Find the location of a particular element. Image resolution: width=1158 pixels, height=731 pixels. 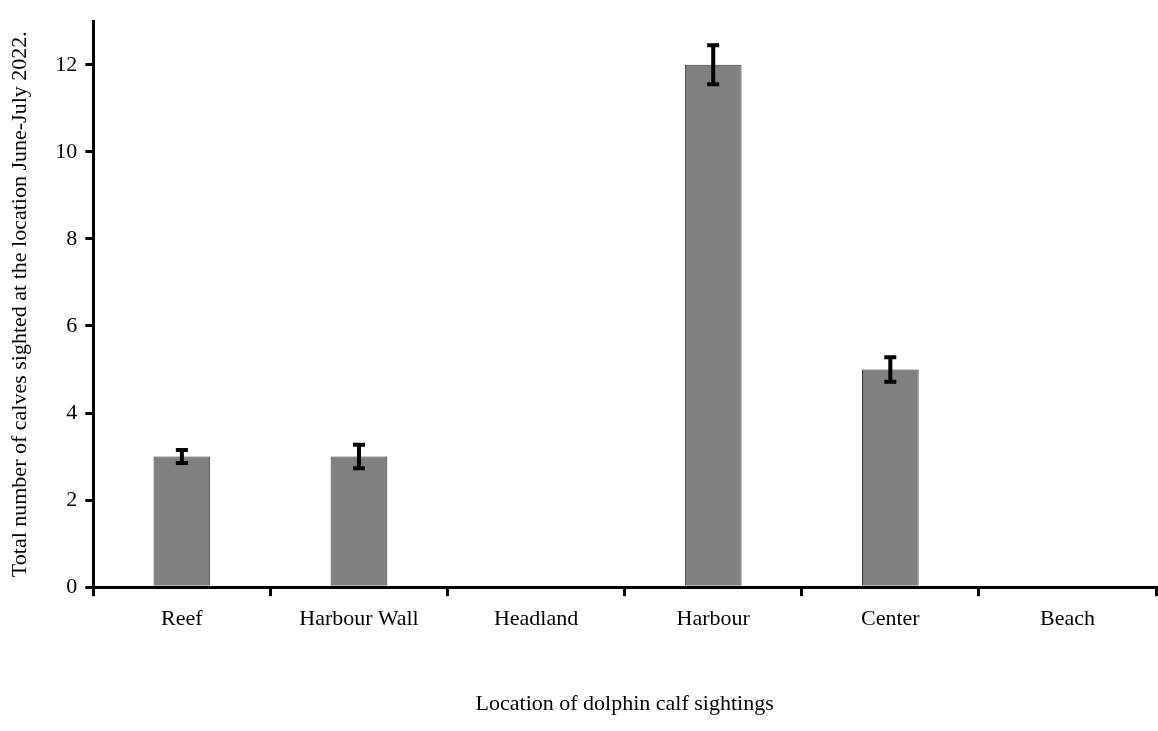

y-tick-label: 10 is located at coordinates (66, 150).